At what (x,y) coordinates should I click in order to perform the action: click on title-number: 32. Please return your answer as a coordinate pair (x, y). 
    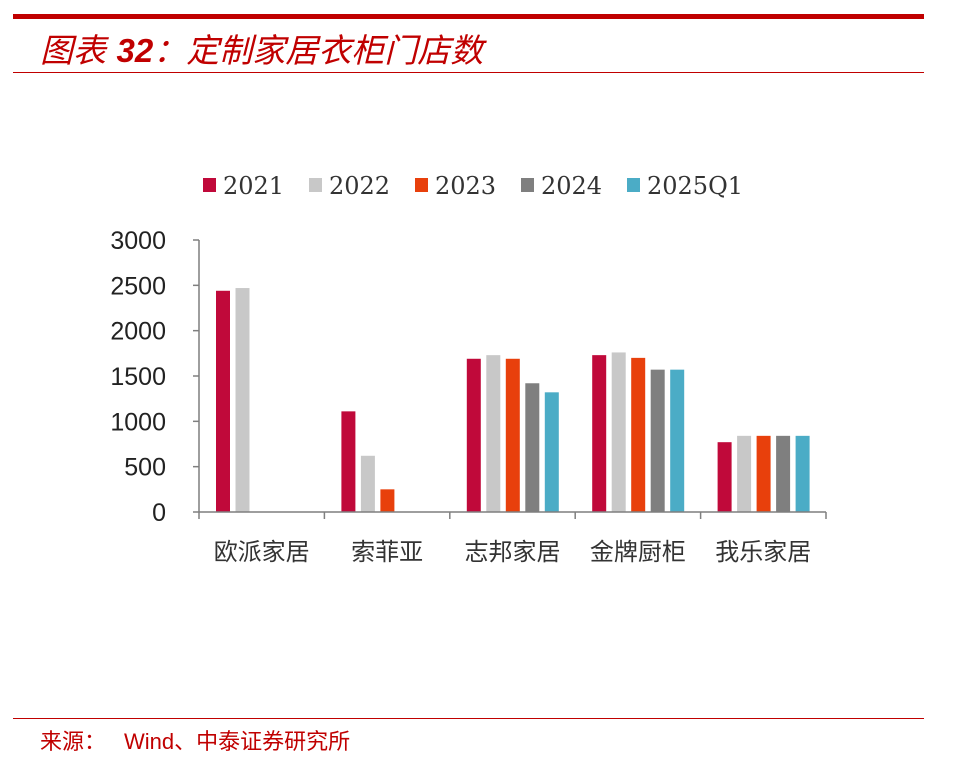
    Looking at the image, I should click on (135, 50).